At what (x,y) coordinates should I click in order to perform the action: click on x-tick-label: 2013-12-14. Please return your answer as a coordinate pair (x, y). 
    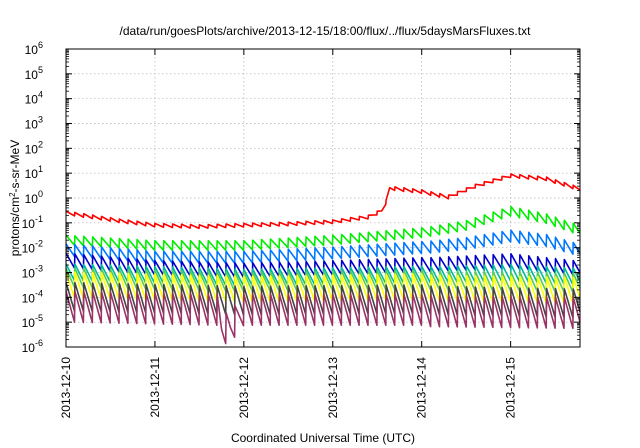
    Looking at the image, I should click on (422, 388).